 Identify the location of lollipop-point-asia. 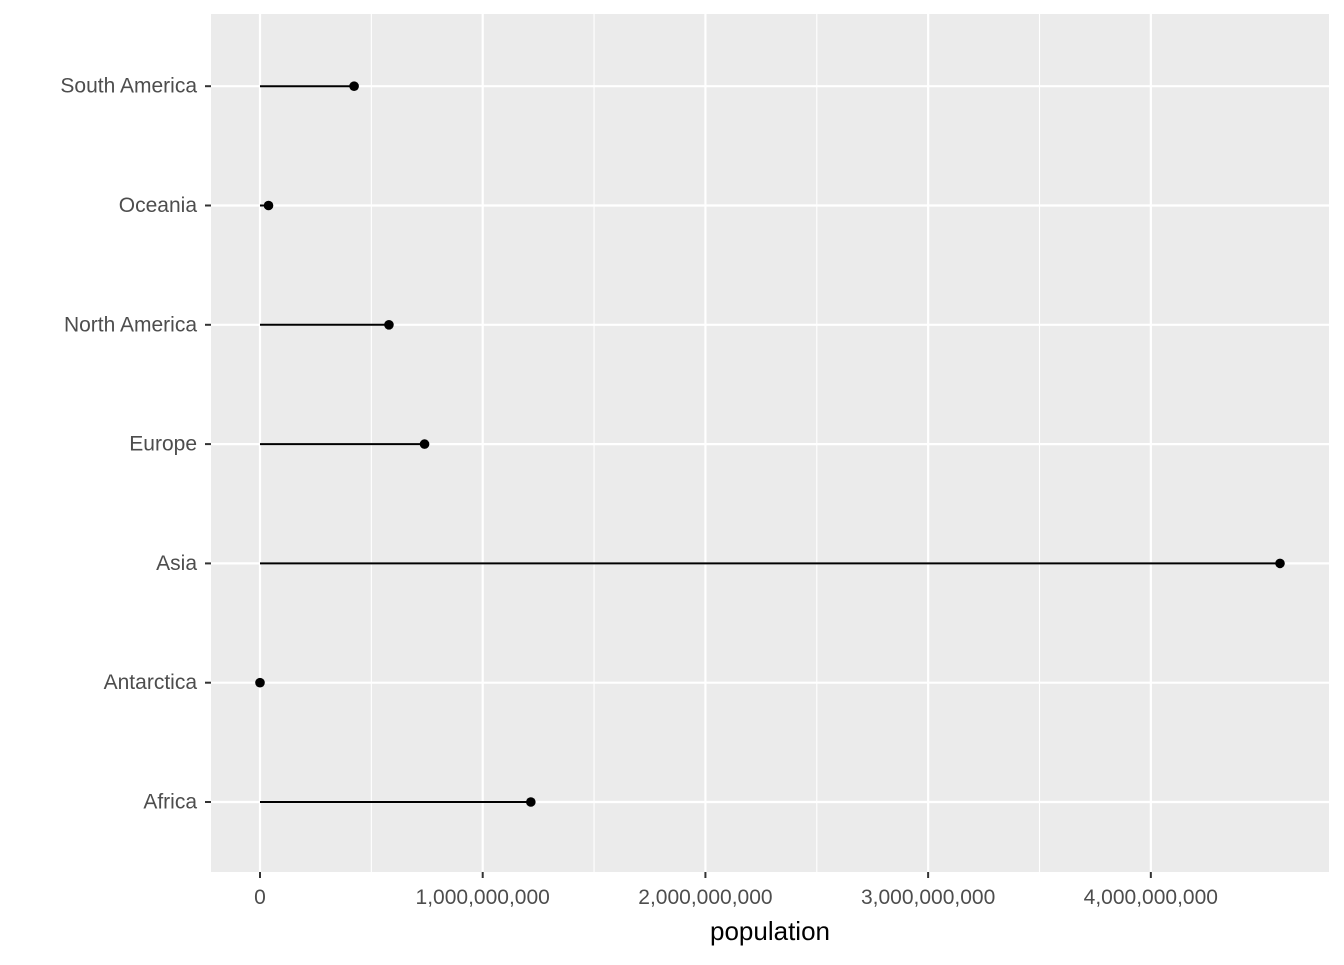
(1280, 563).